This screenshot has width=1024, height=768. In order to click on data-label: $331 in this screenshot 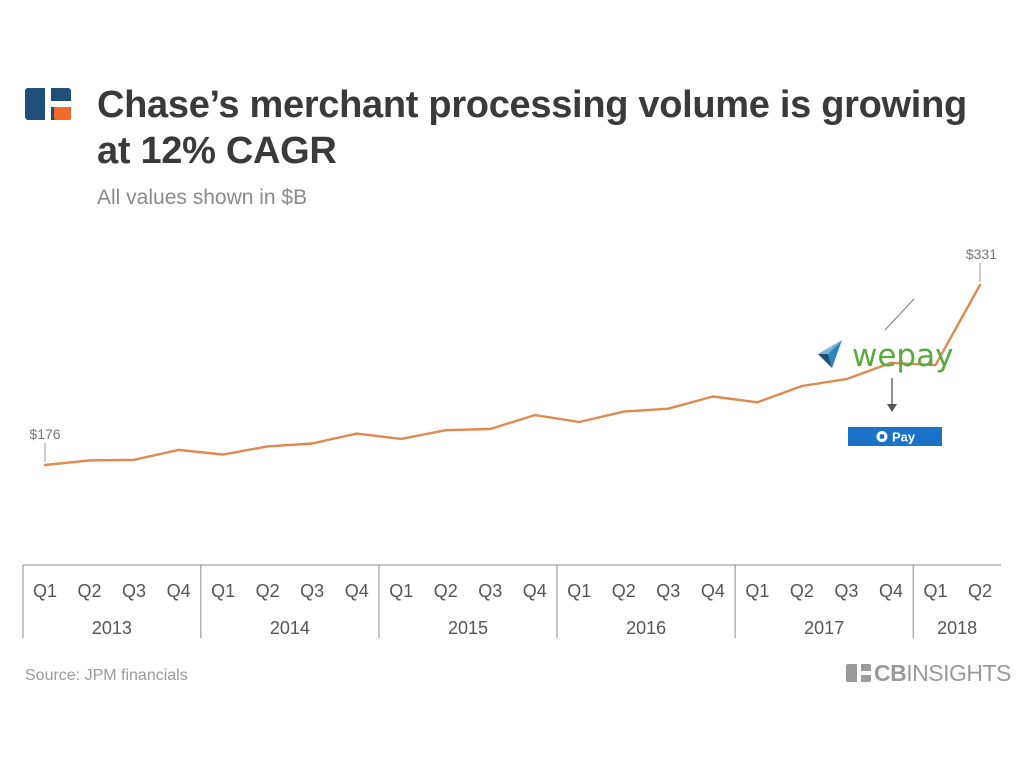, I will do `click(981, 254)`.